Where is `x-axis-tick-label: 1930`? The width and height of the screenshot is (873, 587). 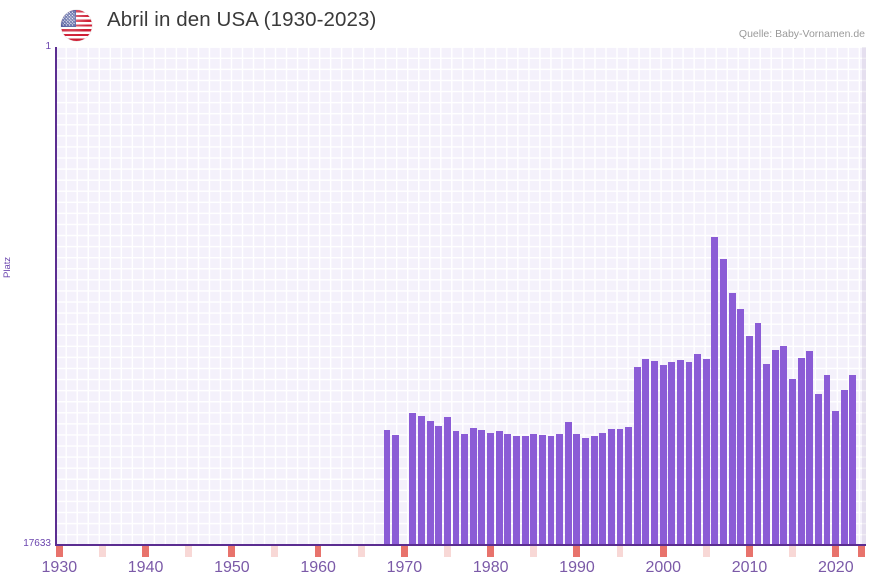 x-axis-tick-label: 1930 is located at coordinates (59, 567).